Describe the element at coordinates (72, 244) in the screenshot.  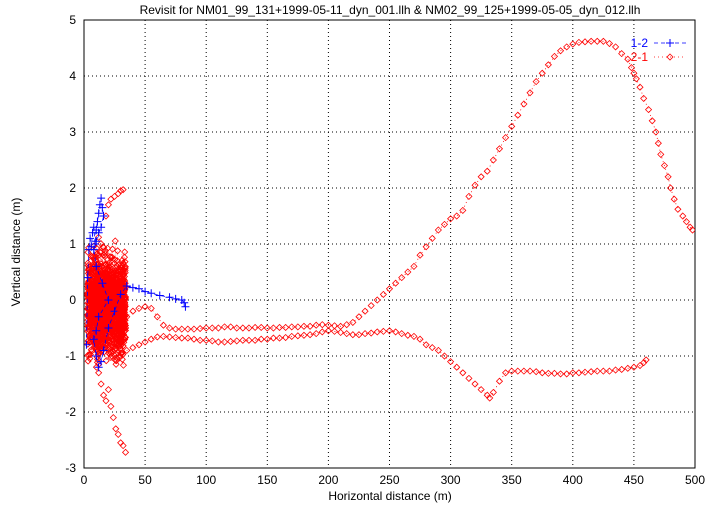
I see `y-tick-label: 1` at that location.